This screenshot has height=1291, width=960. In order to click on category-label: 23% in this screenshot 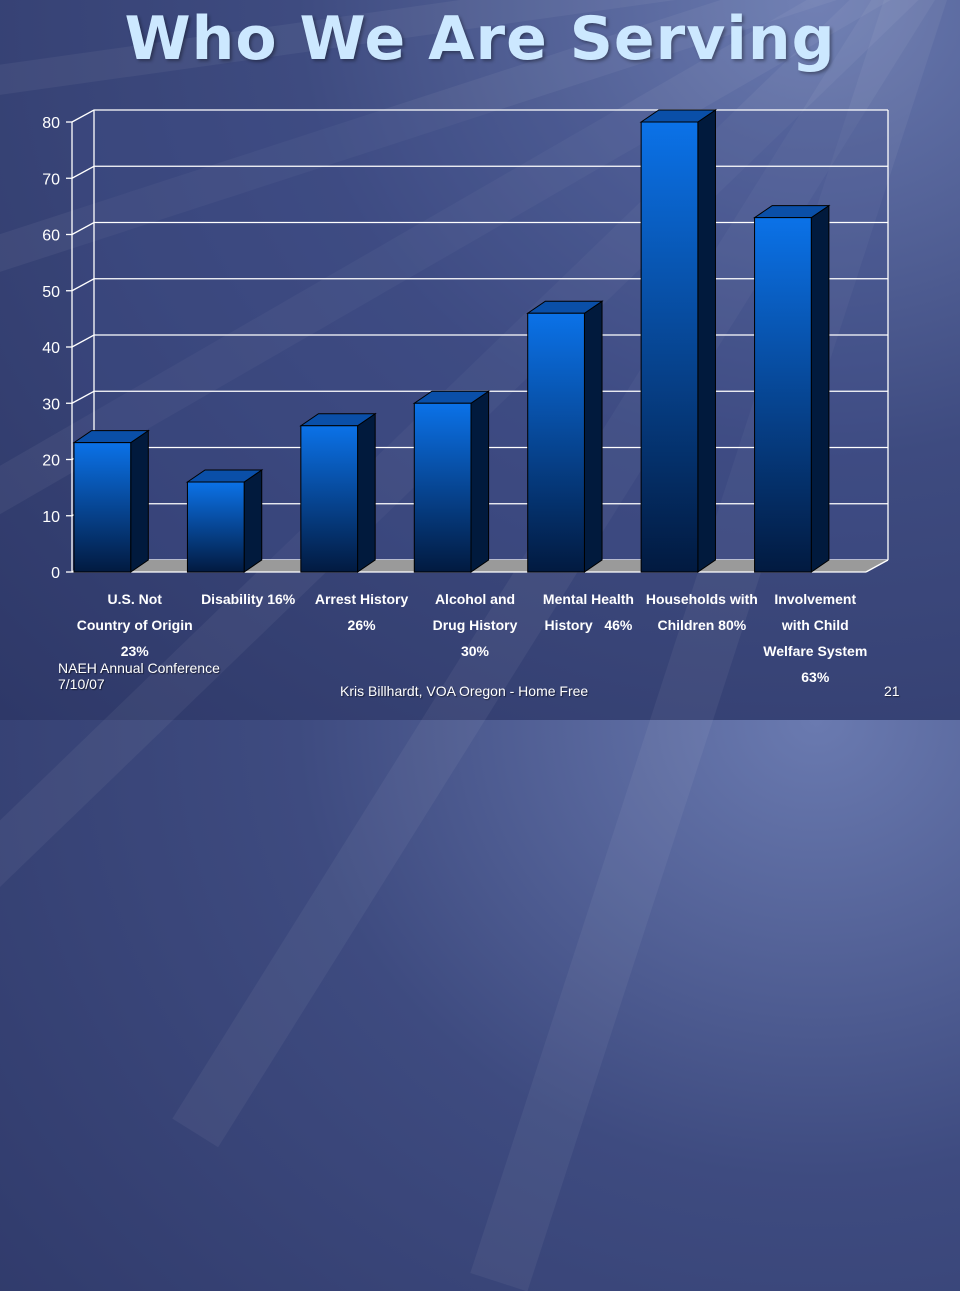, I will do `click(135, 651)`.